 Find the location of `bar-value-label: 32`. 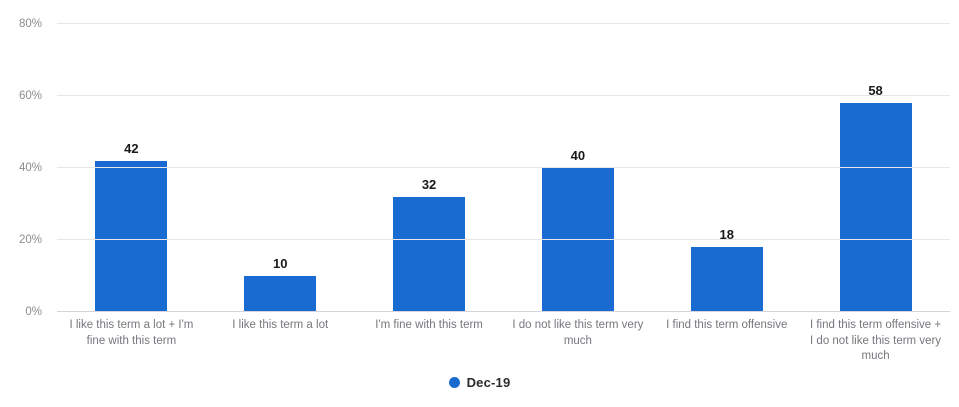

bar-value-label: 32 is located at coordinates (429, 184).